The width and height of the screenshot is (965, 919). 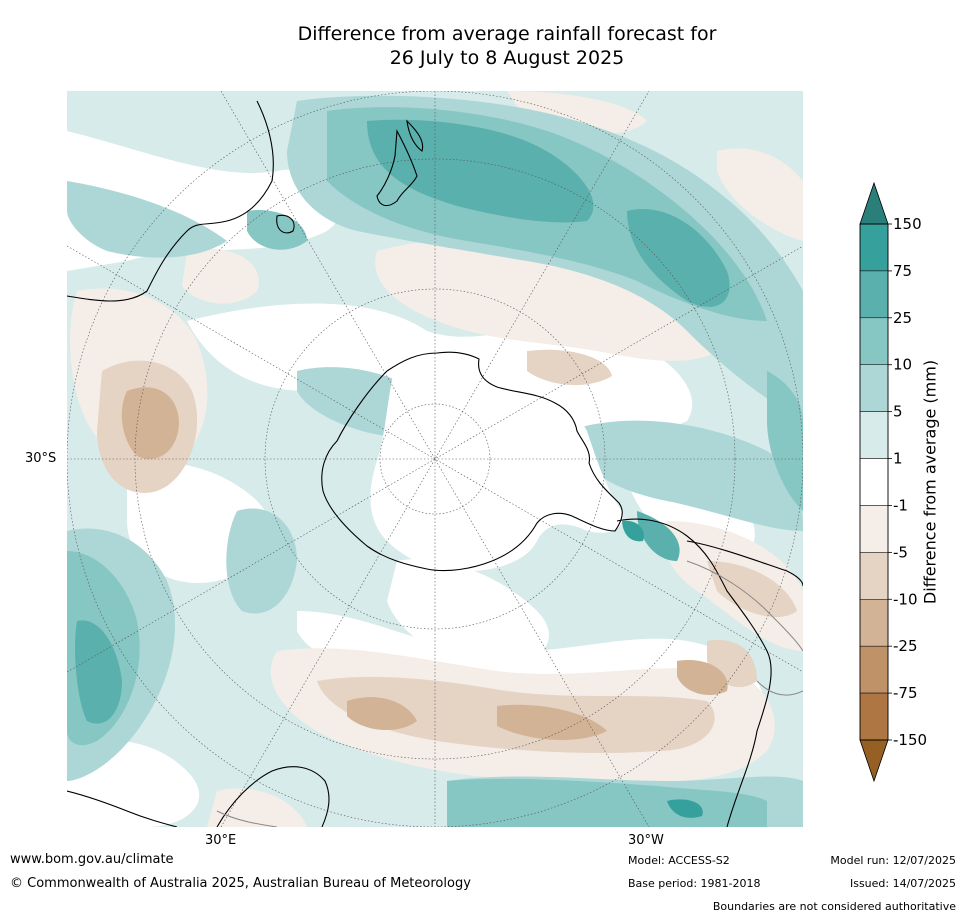 What do you see at coordinates (902, 365) in the screenshot?
I see `colorbar-tick-label: 10` at bounding box center [902, 365].